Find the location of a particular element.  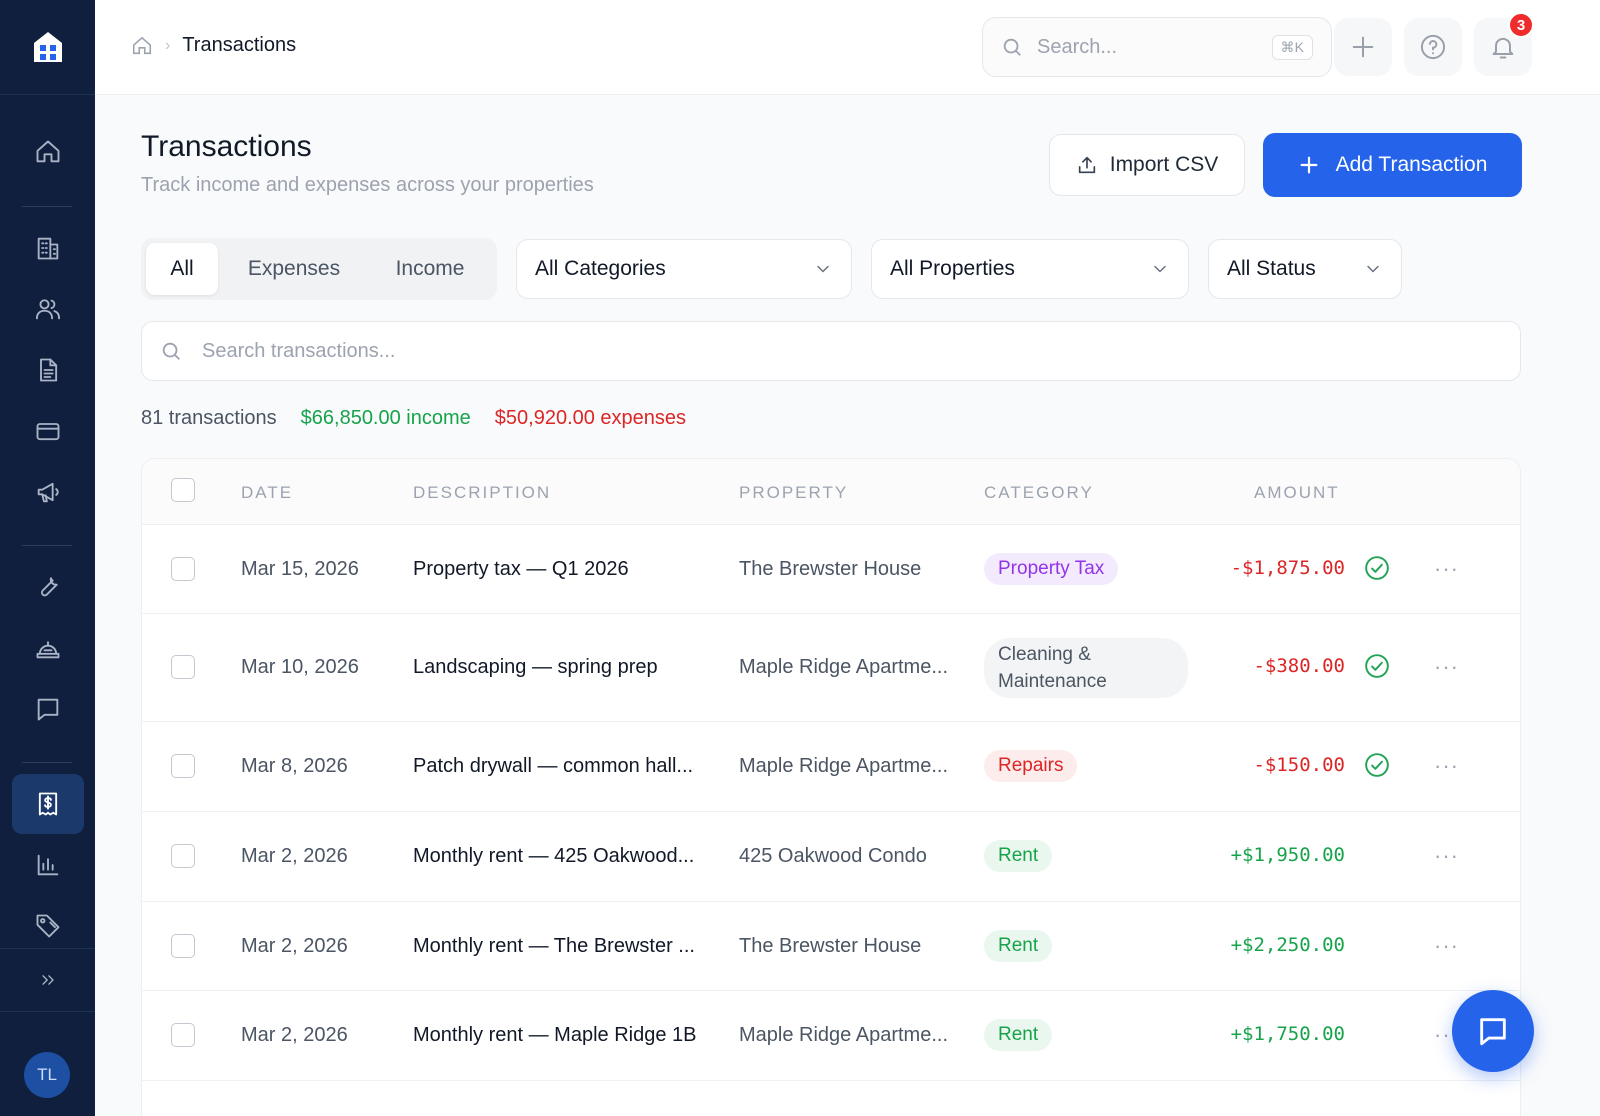

bell-icon is located at coordinates (1503, 48).